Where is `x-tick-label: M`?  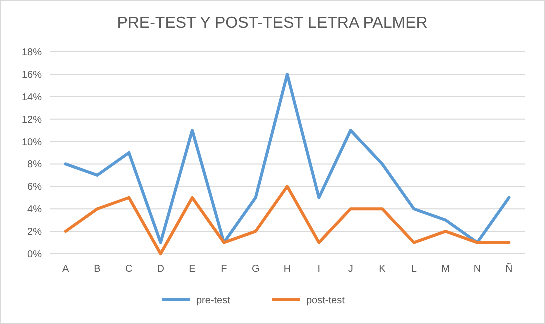
x-tick-label: M is located at coordinates (446, 269).